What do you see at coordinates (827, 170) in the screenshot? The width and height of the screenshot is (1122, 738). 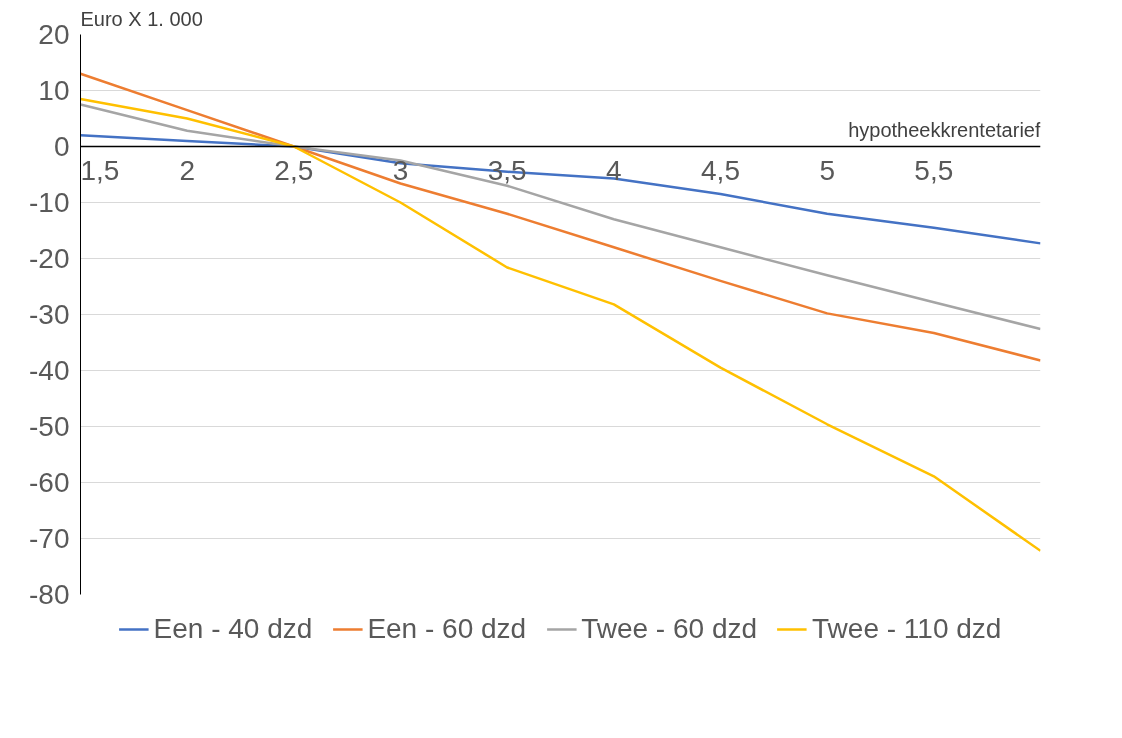 I see `x-tick-label: 5` at bounding box center [827, 170].